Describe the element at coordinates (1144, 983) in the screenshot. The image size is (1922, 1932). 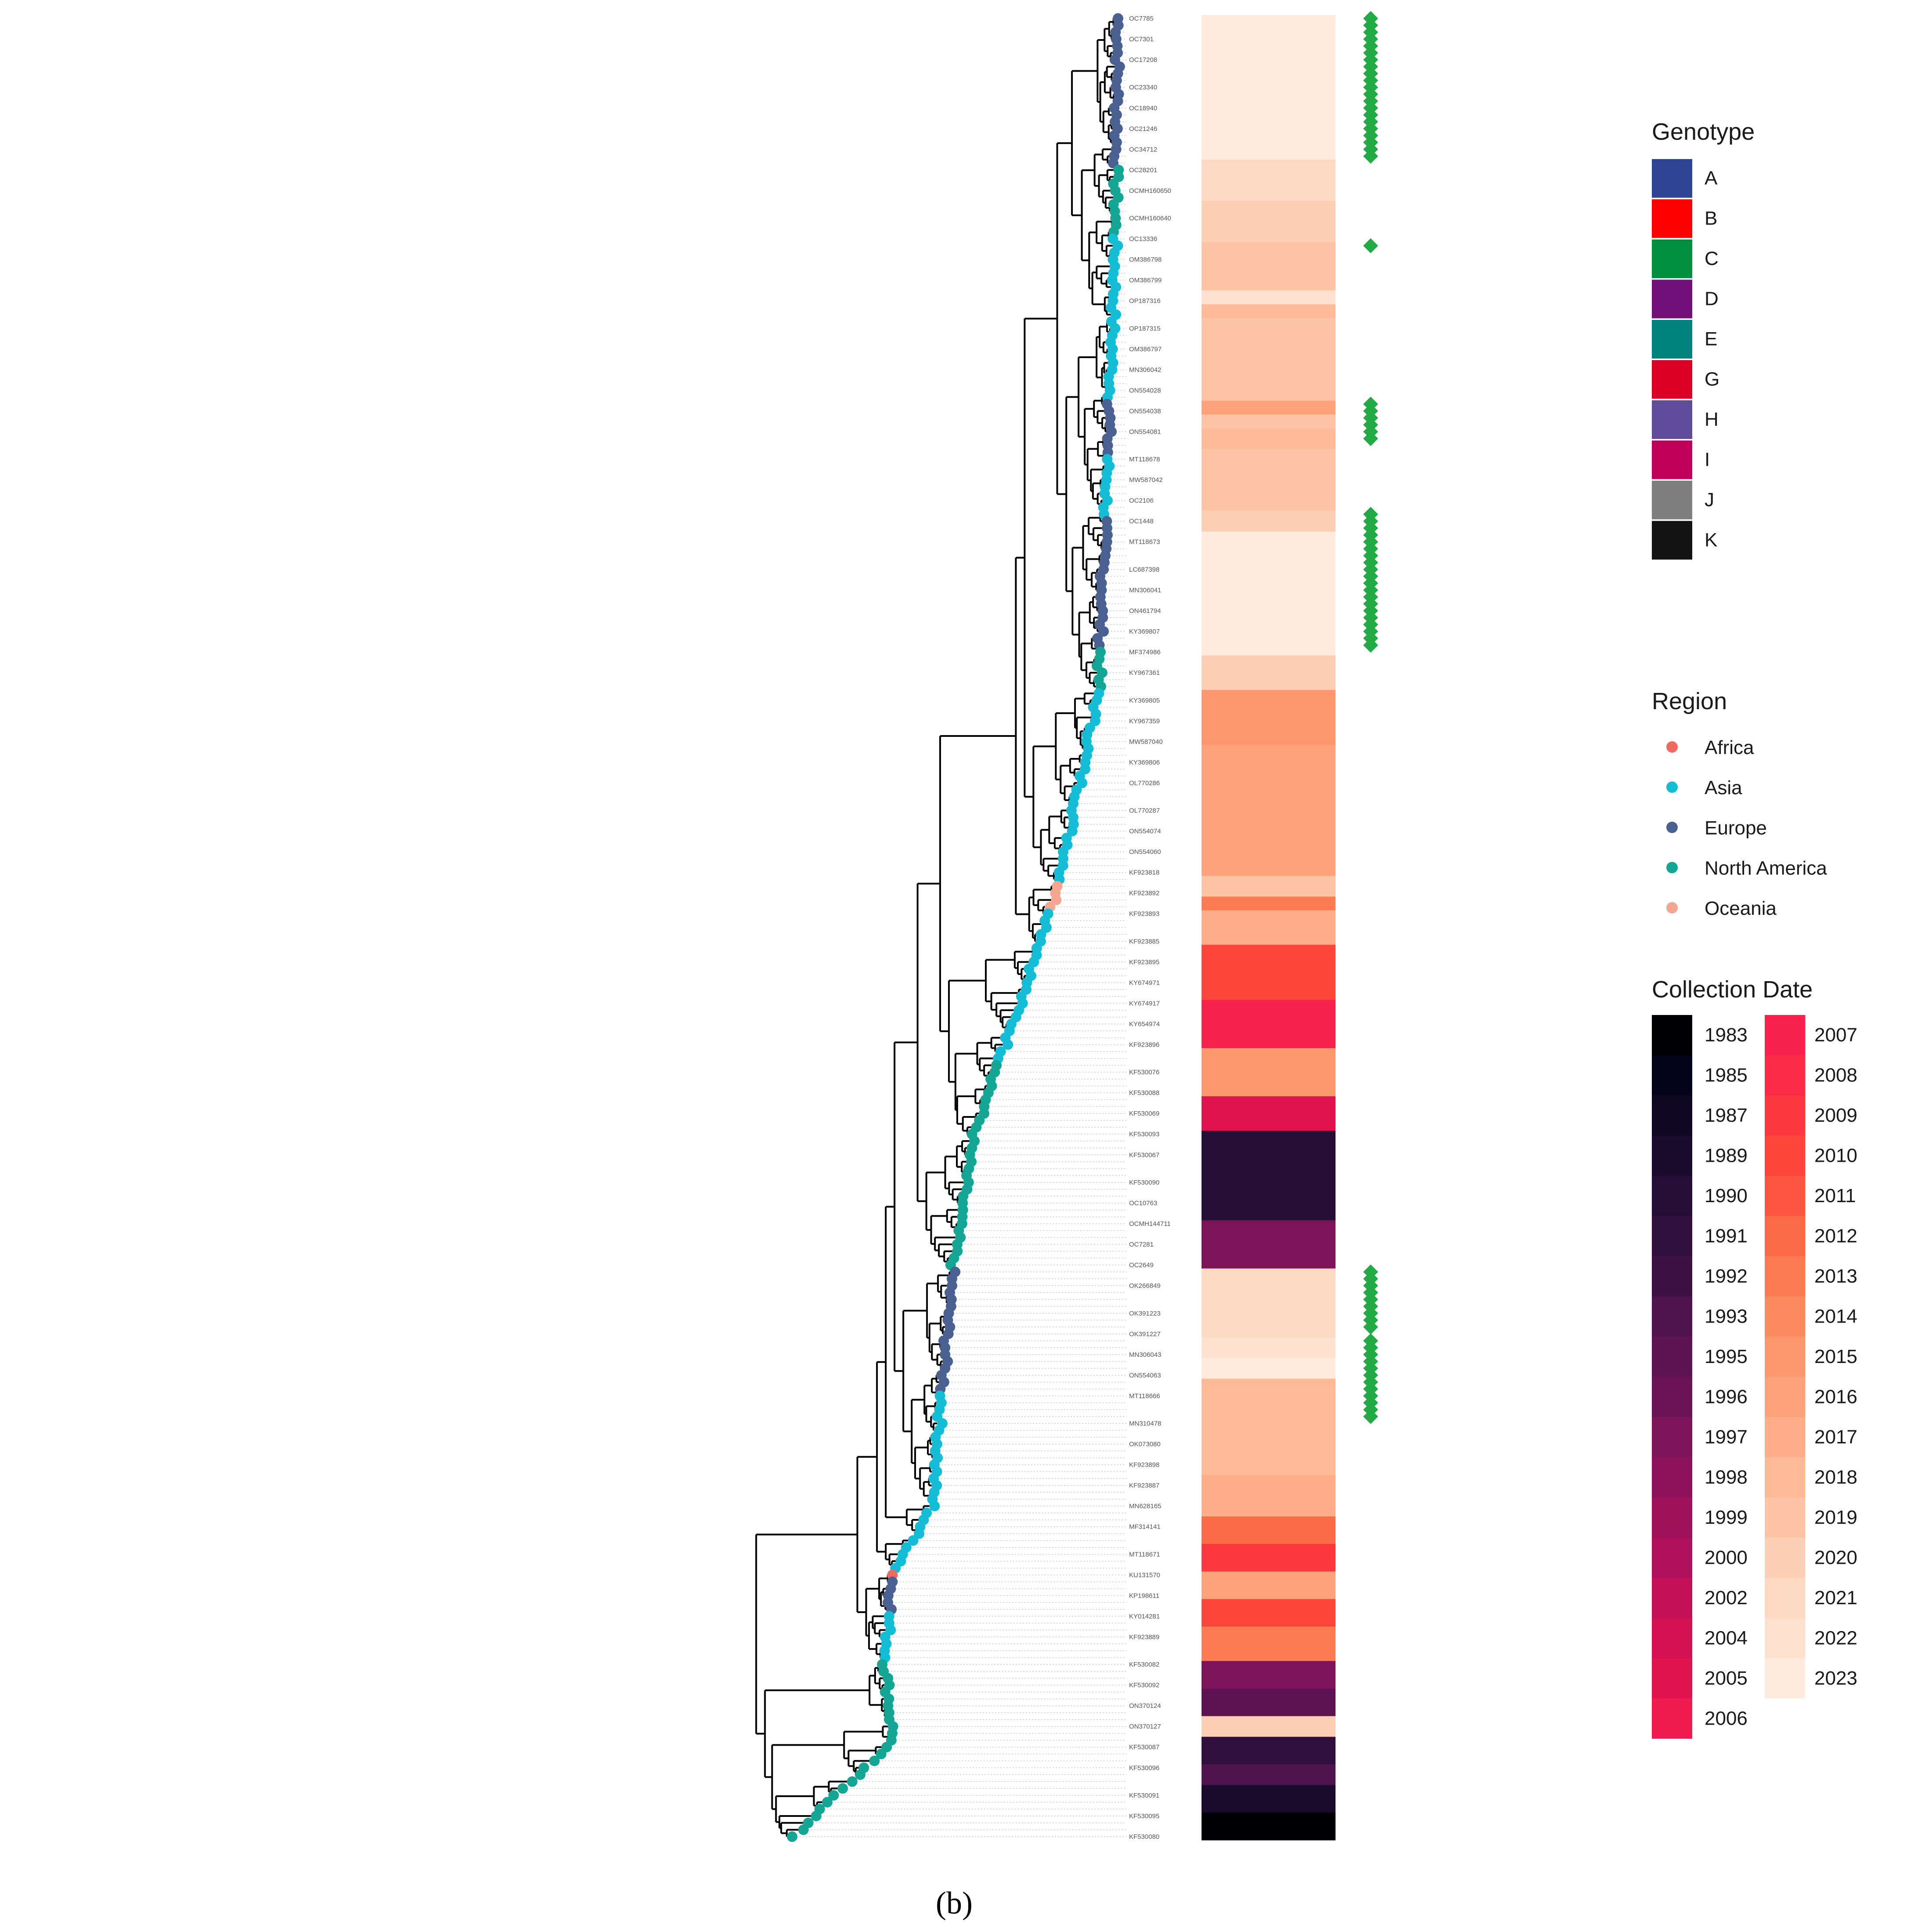
I see `tip-label: KY674971` at that location.